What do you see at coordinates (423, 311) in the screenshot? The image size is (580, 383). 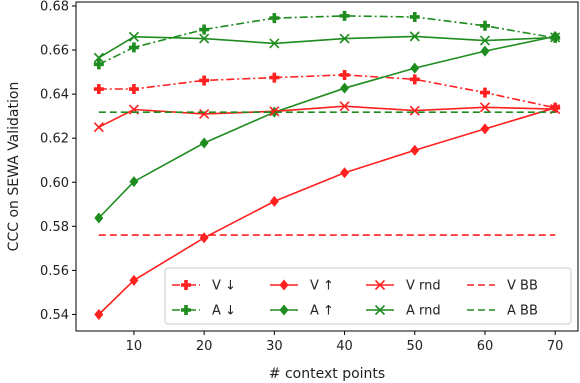 I see `legend-label: A rnd` at bounding box center [423, 311].